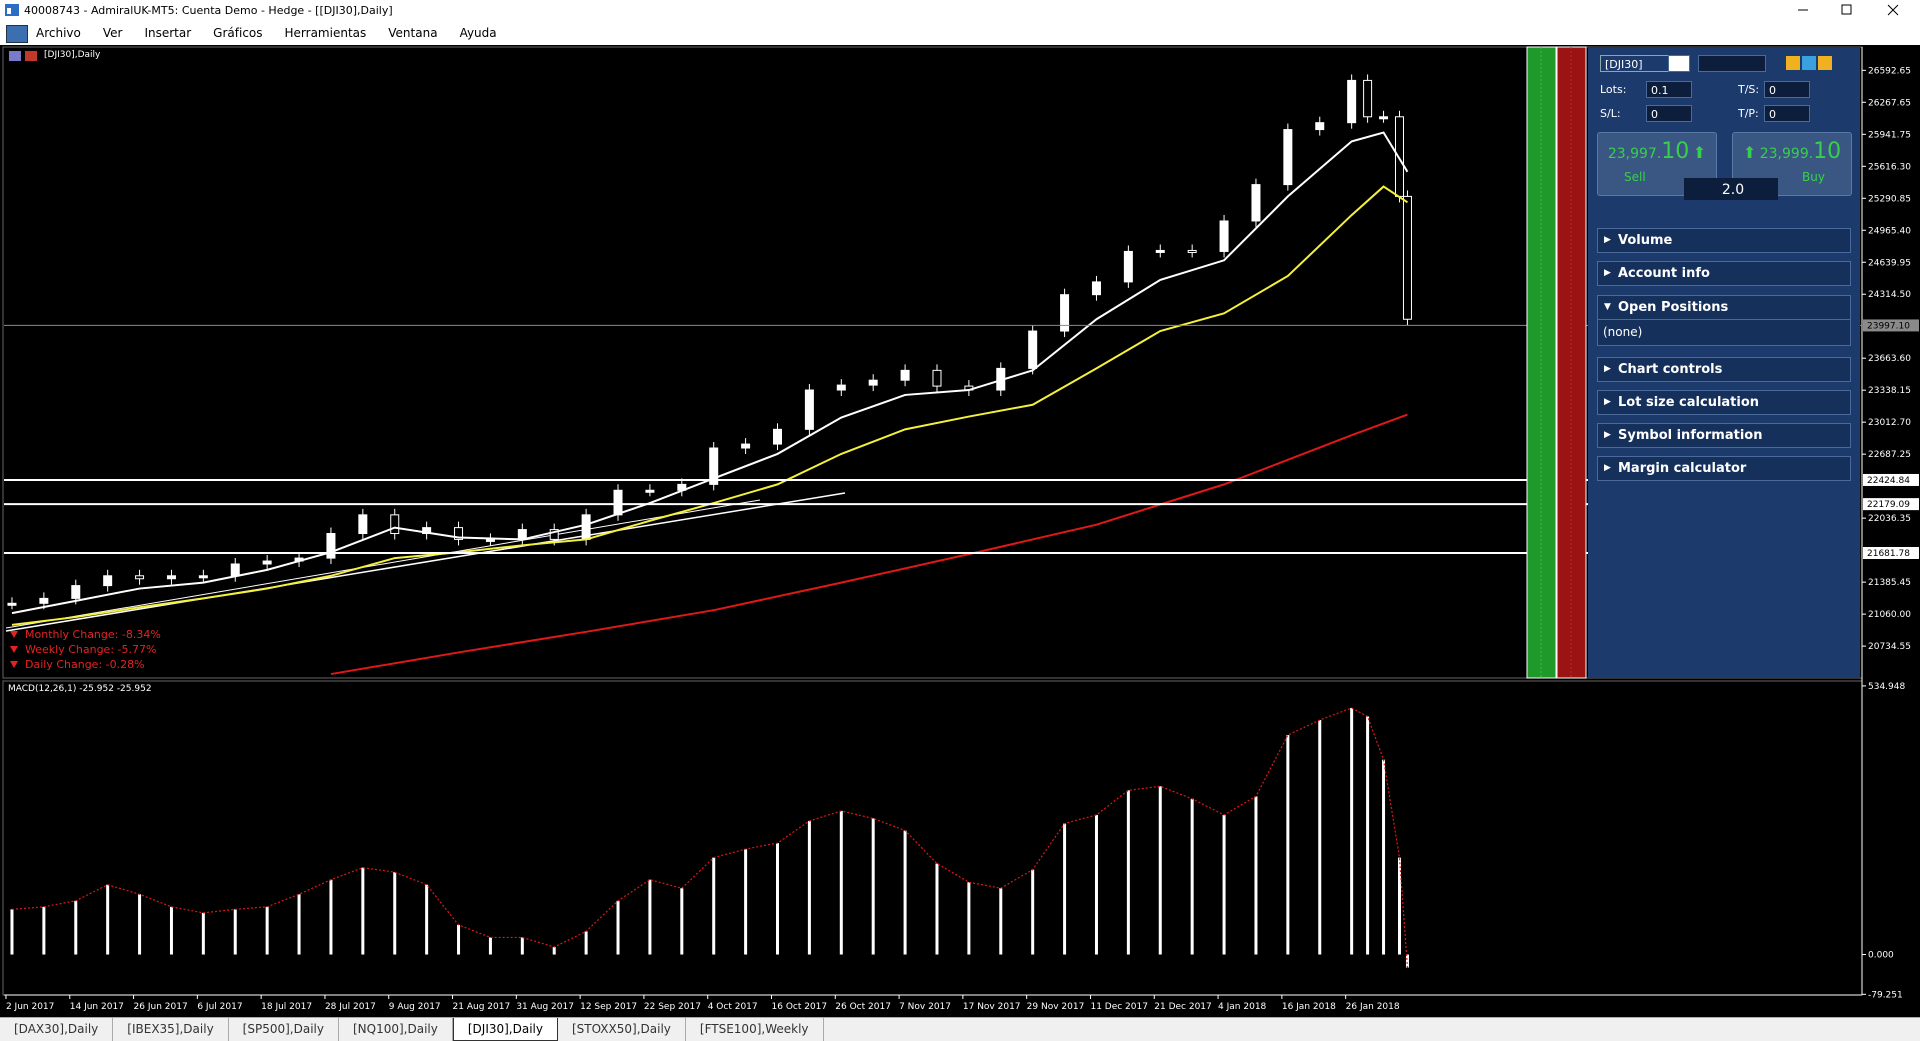 This screenshot has height=1041, width=1920. What do you see at coordinates (505, 1029) in the screenshot?
I see `tab: [DJI30],Daily` at bounding box center [505, 1029].